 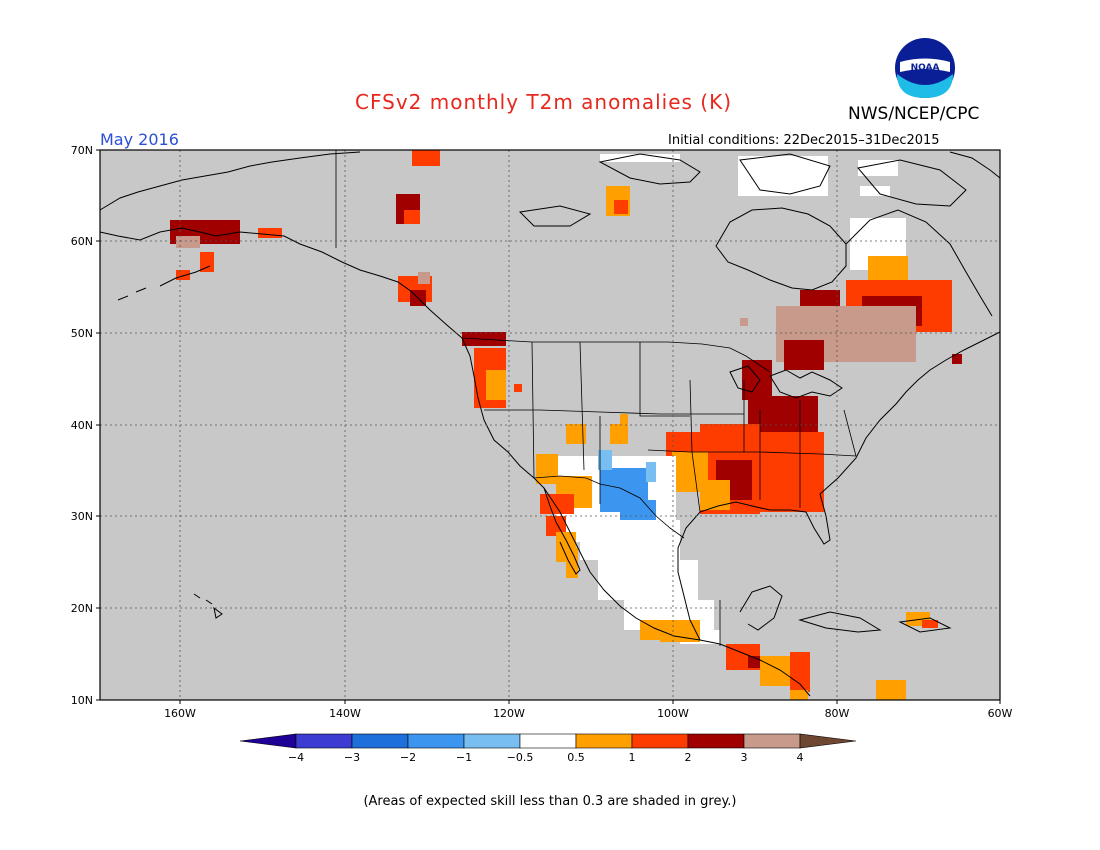 What do you see at coordinates (632, 757) in the screenshot?
I see `legend-label: 1` at bounding box center [632, 757].